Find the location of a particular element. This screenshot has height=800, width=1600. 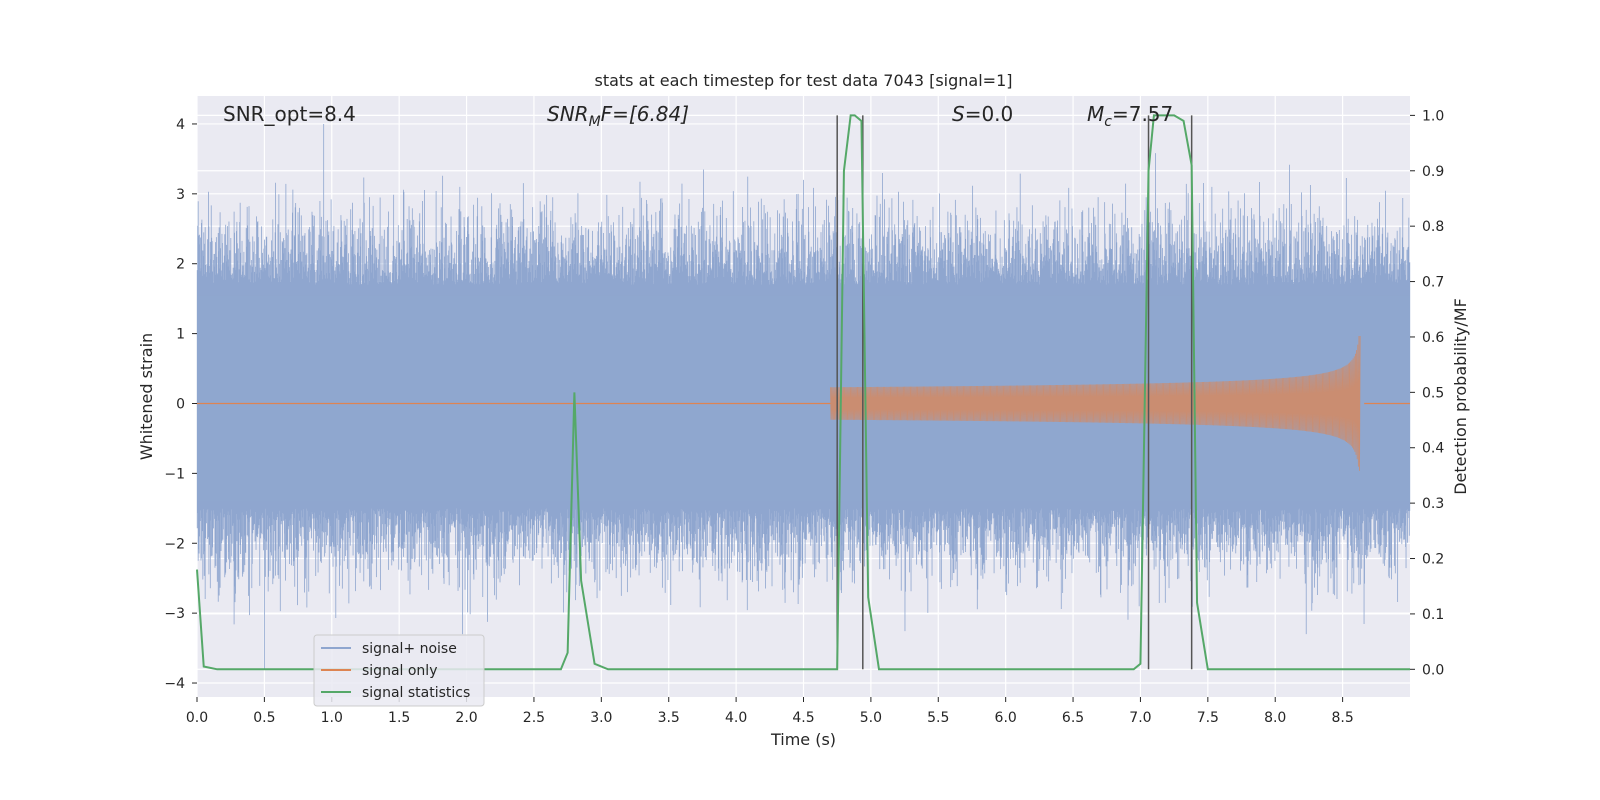

x-tick-label-14: 7.0 is located at coordinates (1140, 718).